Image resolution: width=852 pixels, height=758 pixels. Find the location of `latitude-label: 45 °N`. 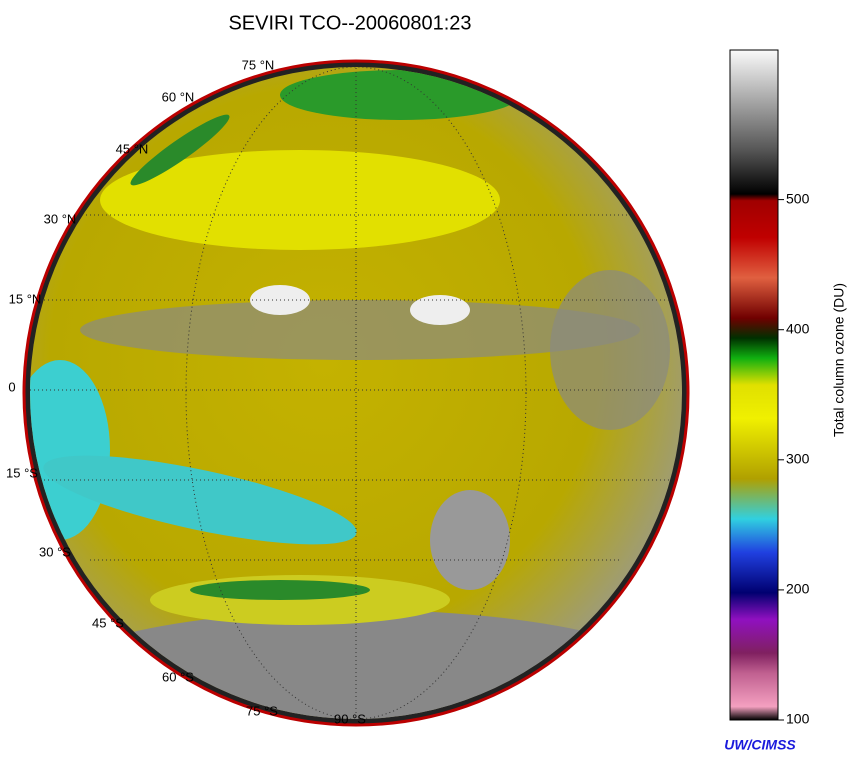

latitude-label: 45 °N is located at coordinates (132, 148).